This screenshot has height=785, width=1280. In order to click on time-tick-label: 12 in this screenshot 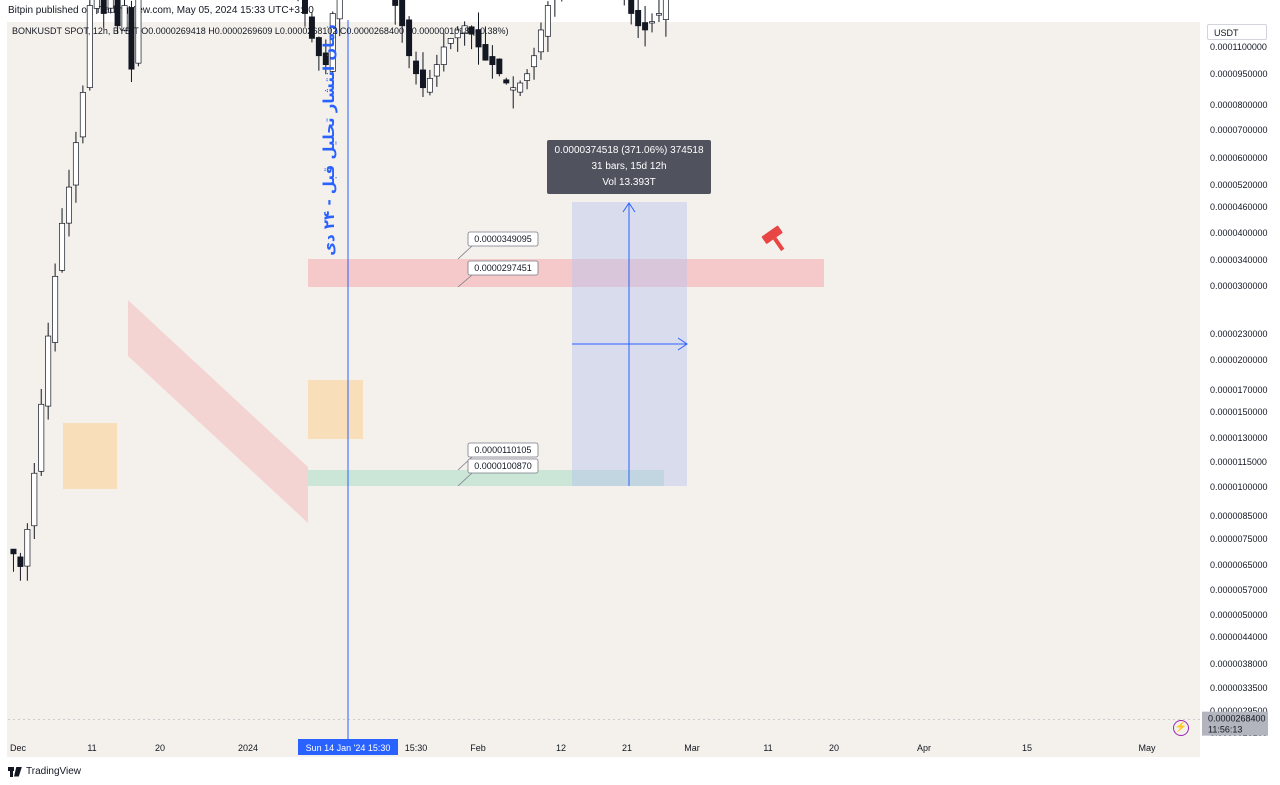, I will do `click(561, 748)`.